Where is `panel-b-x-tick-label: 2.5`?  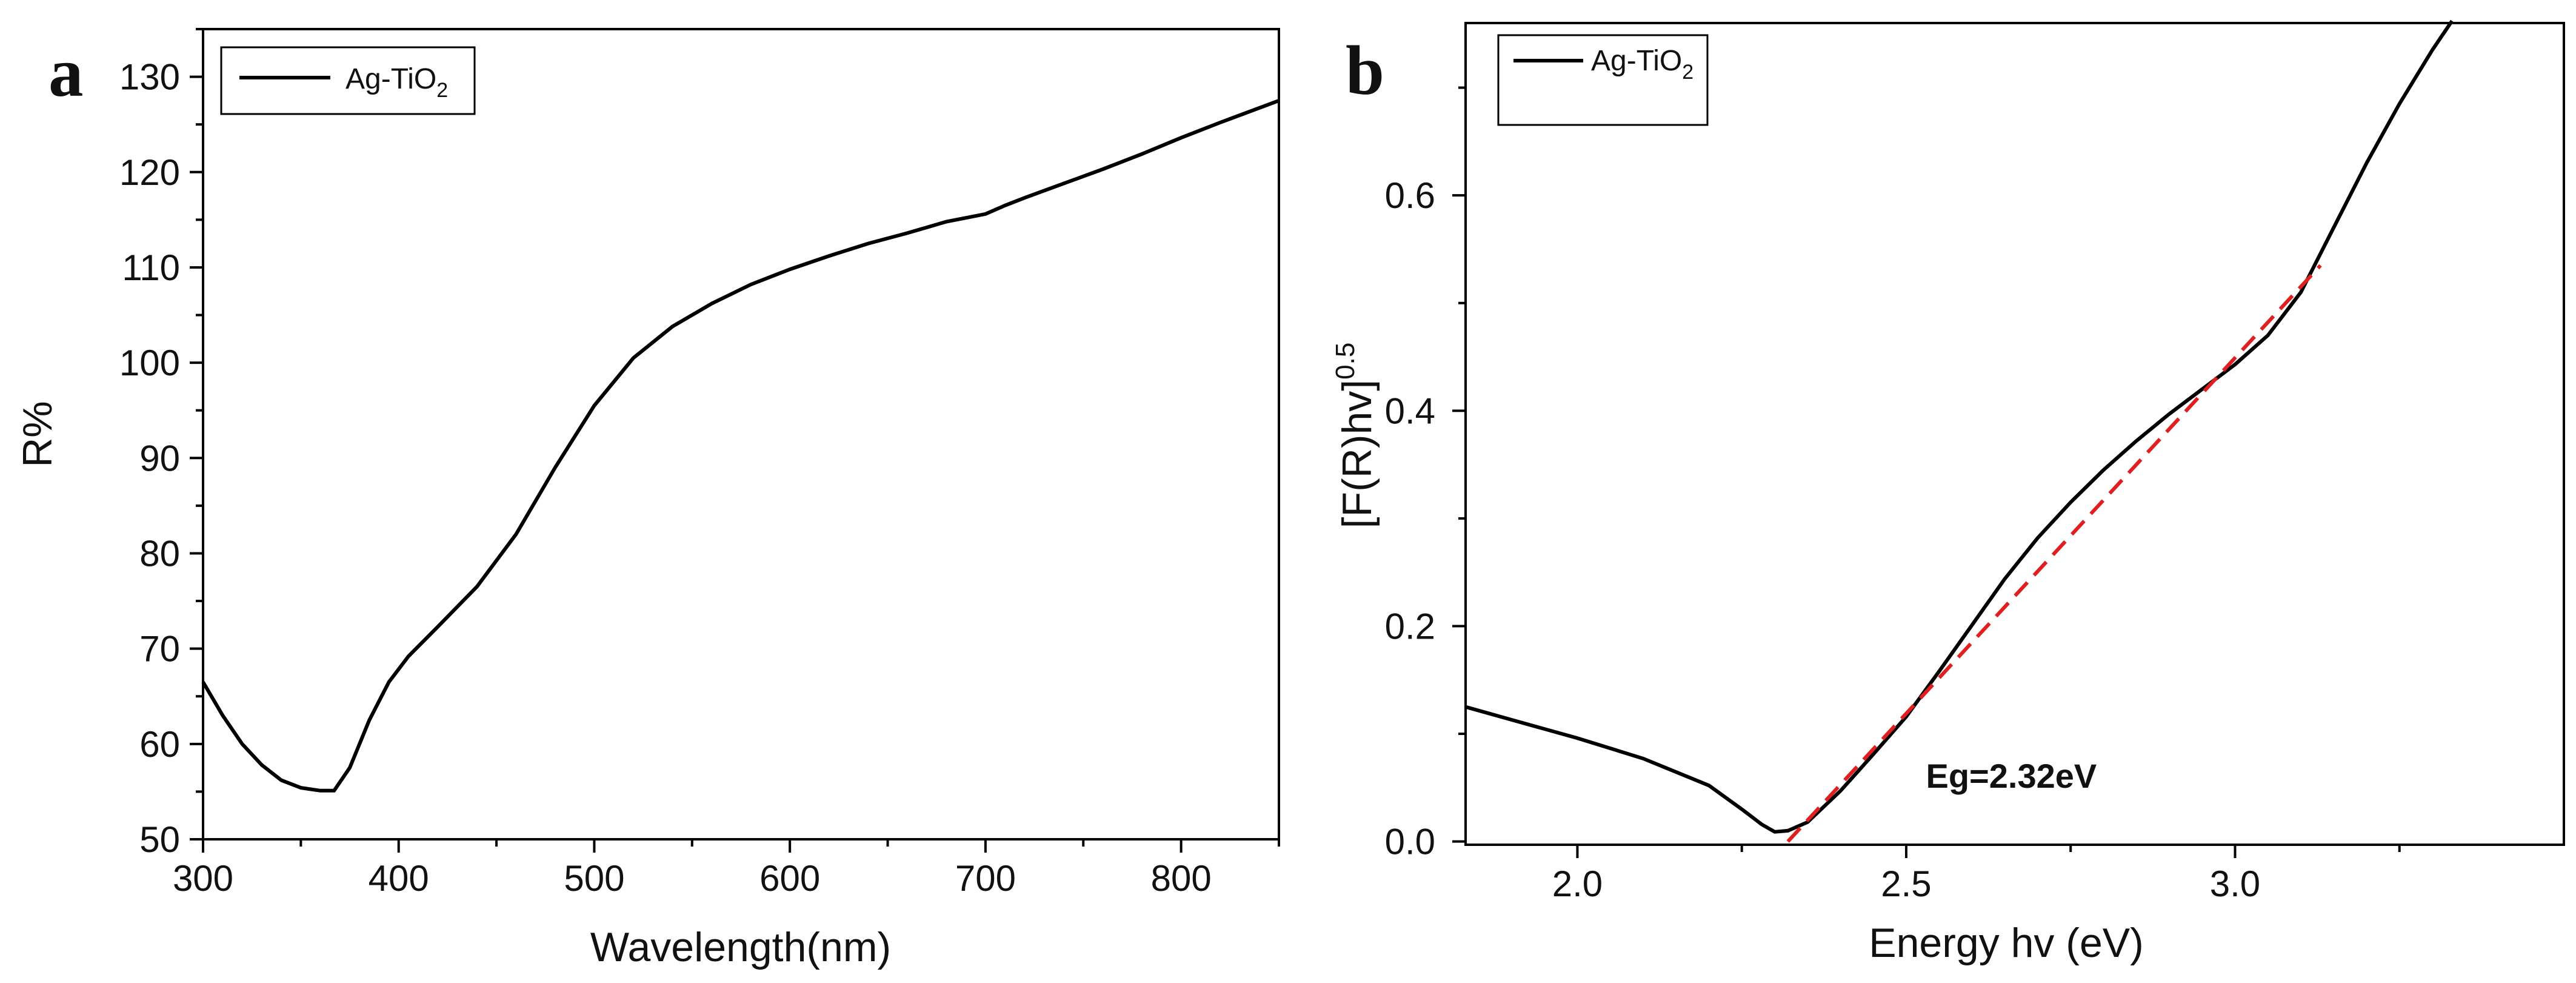 panel-b-x-tick-label: 2.5 is located at coordinates (1906, 884).